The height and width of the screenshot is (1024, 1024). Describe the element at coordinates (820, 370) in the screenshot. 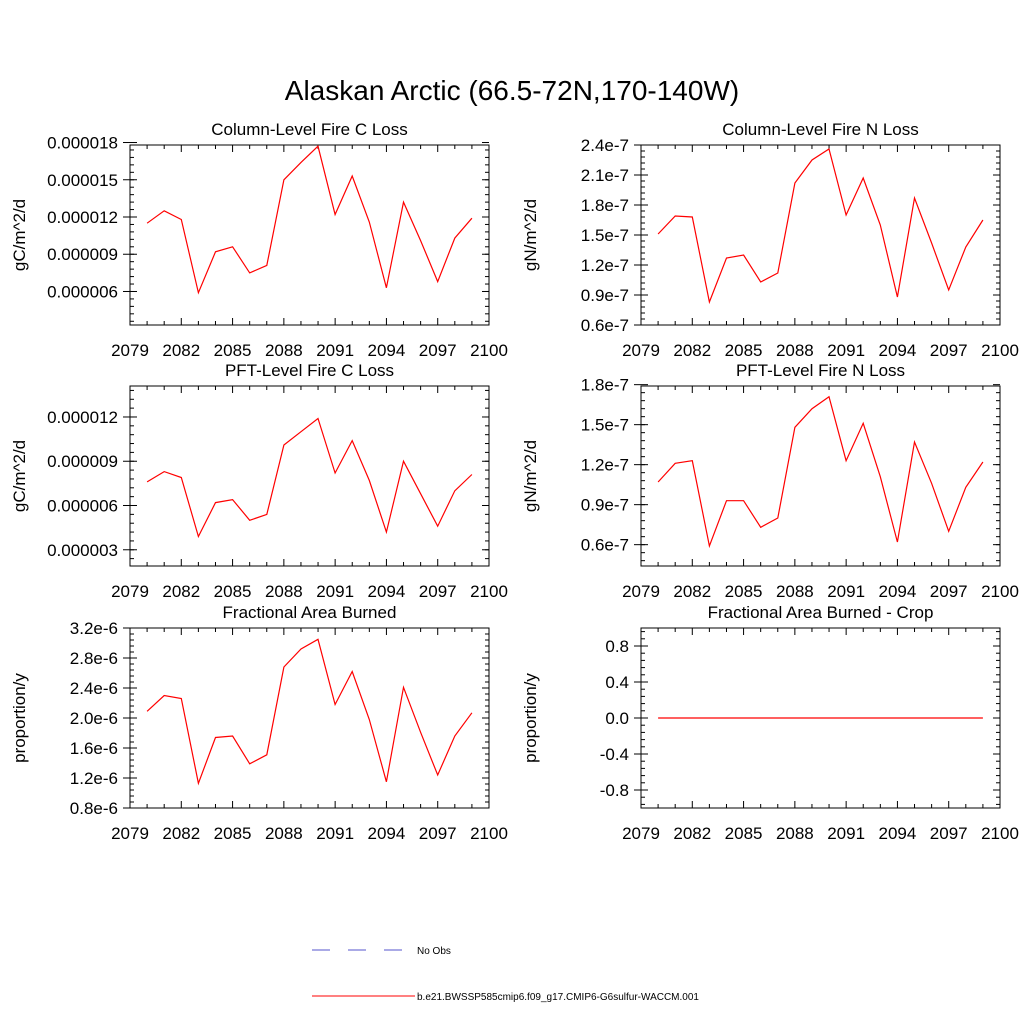

I see `panel-title: PFT-Level Fire N Loss` at that location.